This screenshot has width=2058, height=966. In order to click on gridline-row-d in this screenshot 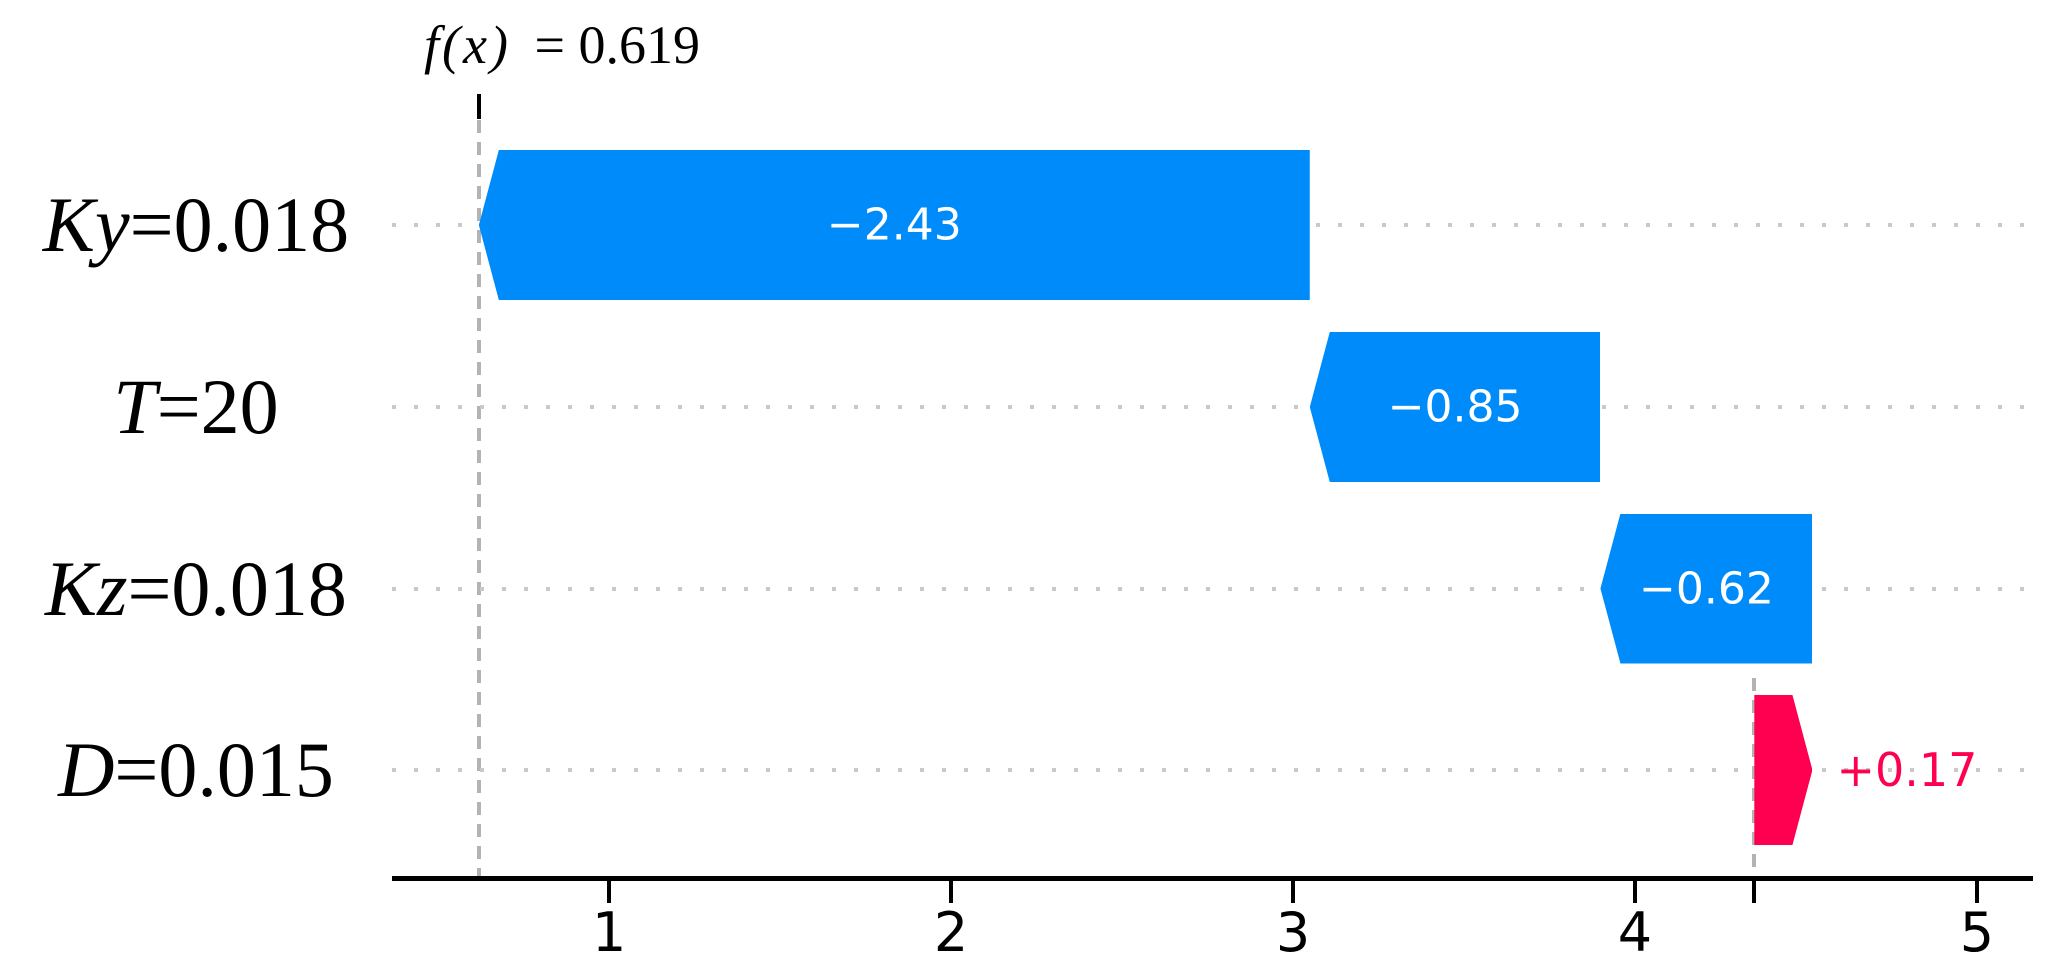, I will do `click(1212, 770)`.